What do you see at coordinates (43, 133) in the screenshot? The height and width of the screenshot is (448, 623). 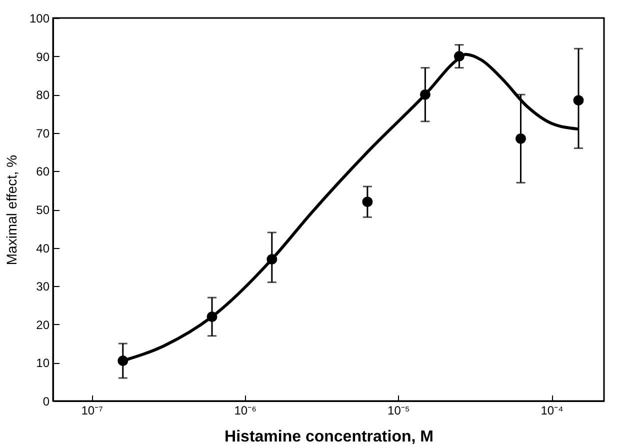 I see `y-tick-label: 70` at bounding box center [43, 133].